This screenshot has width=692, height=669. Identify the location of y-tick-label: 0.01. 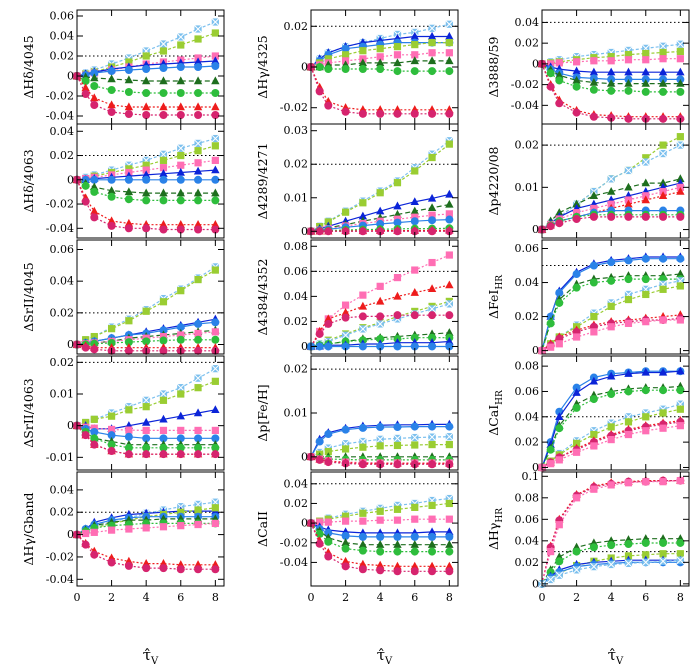
(296, 413).